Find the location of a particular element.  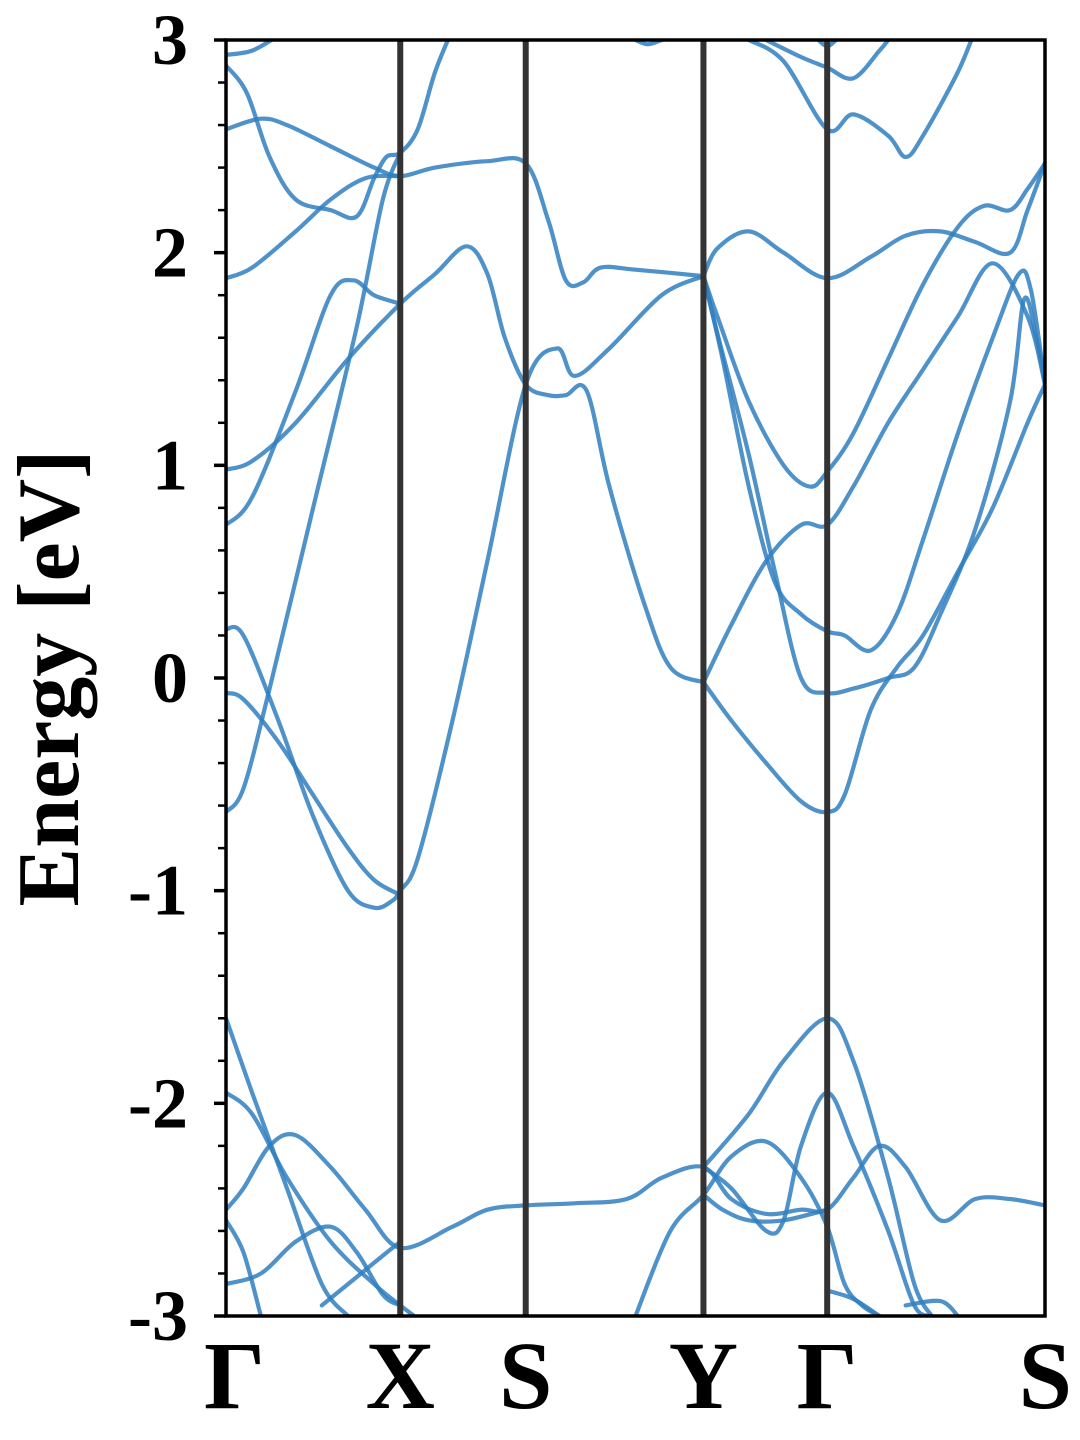

y-axis-label: Energy [eV] is located at coordinates (49, 678).